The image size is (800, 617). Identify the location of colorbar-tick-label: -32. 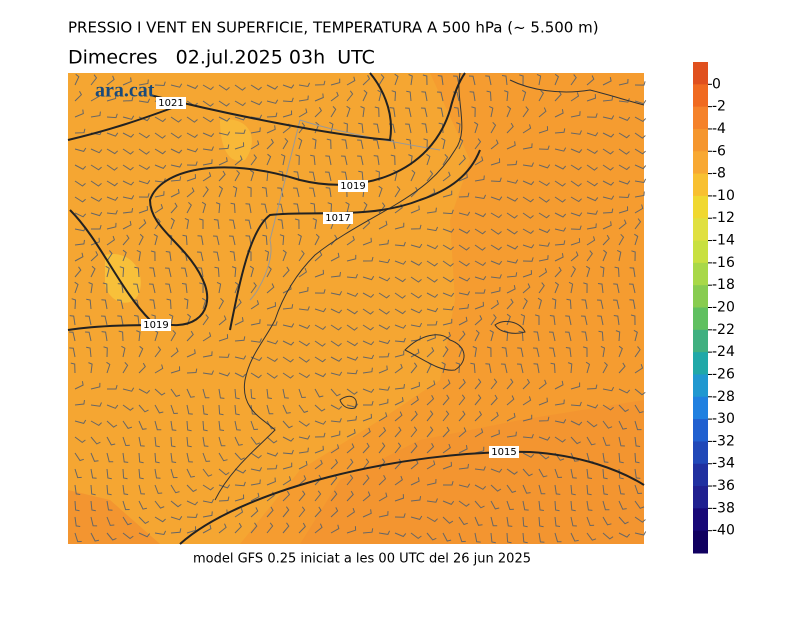
(723, 441).